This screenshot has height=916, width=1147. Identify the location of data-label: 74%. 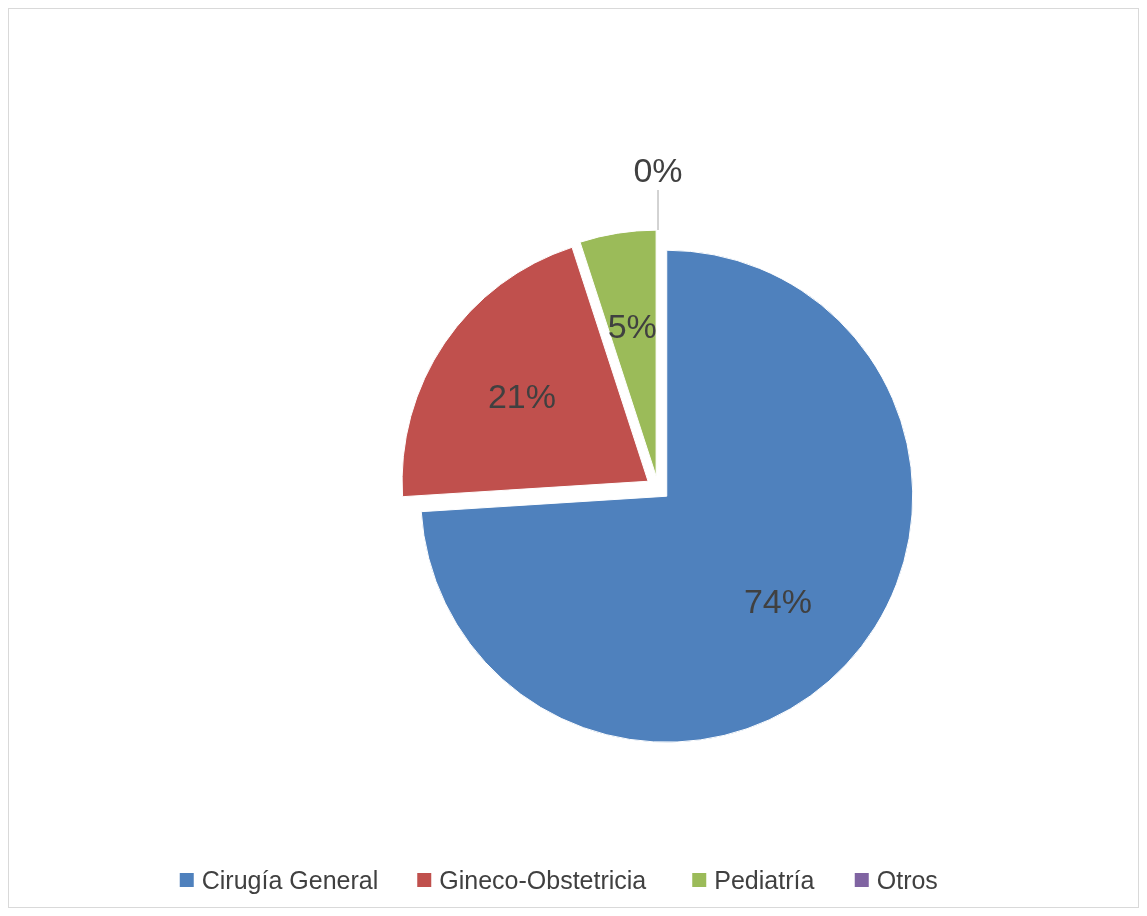
(777, 600).